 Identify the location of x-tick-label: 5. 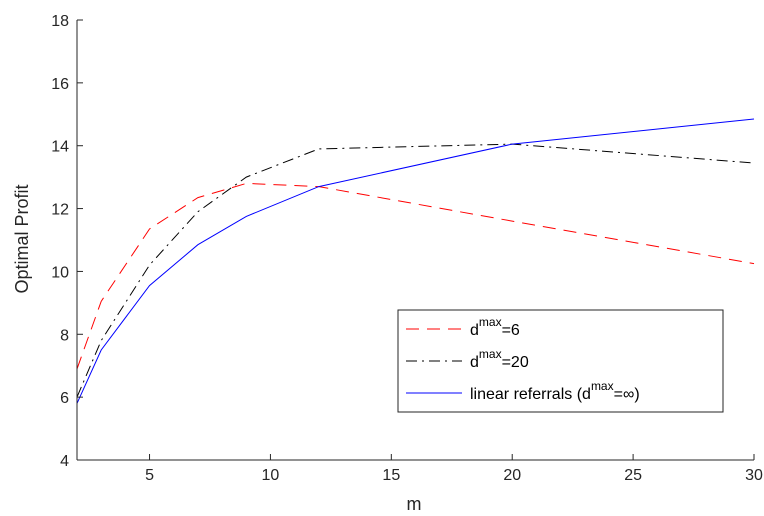
(149, 475).